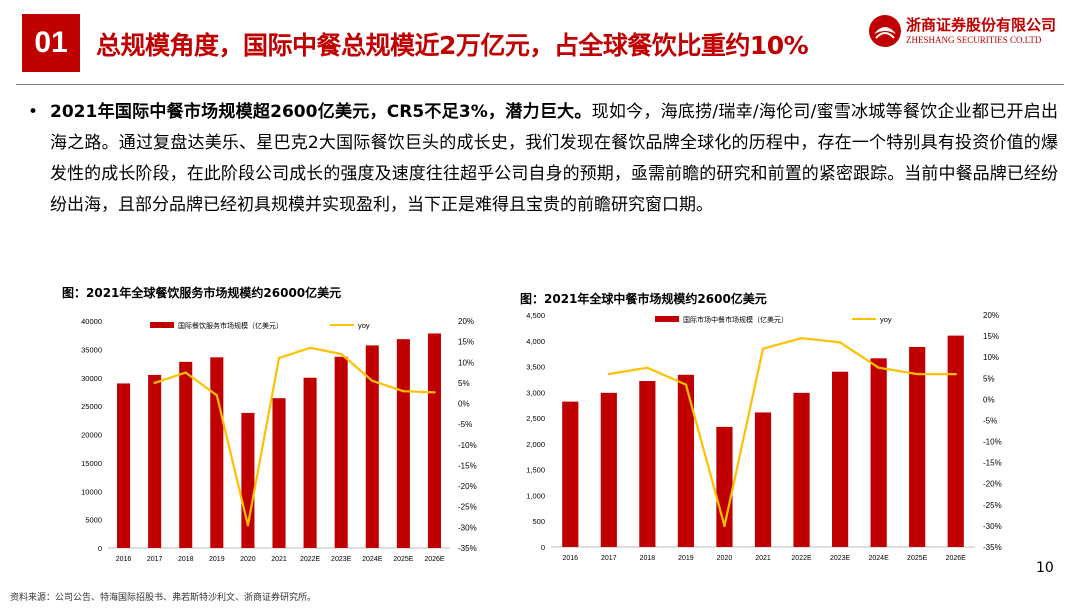 This screenshot has height=608, width=1080. What do you see at coordinates (93, 520) in the screenshot?
I see `y-tick-label: 5000` at bounding box center [93, 520].